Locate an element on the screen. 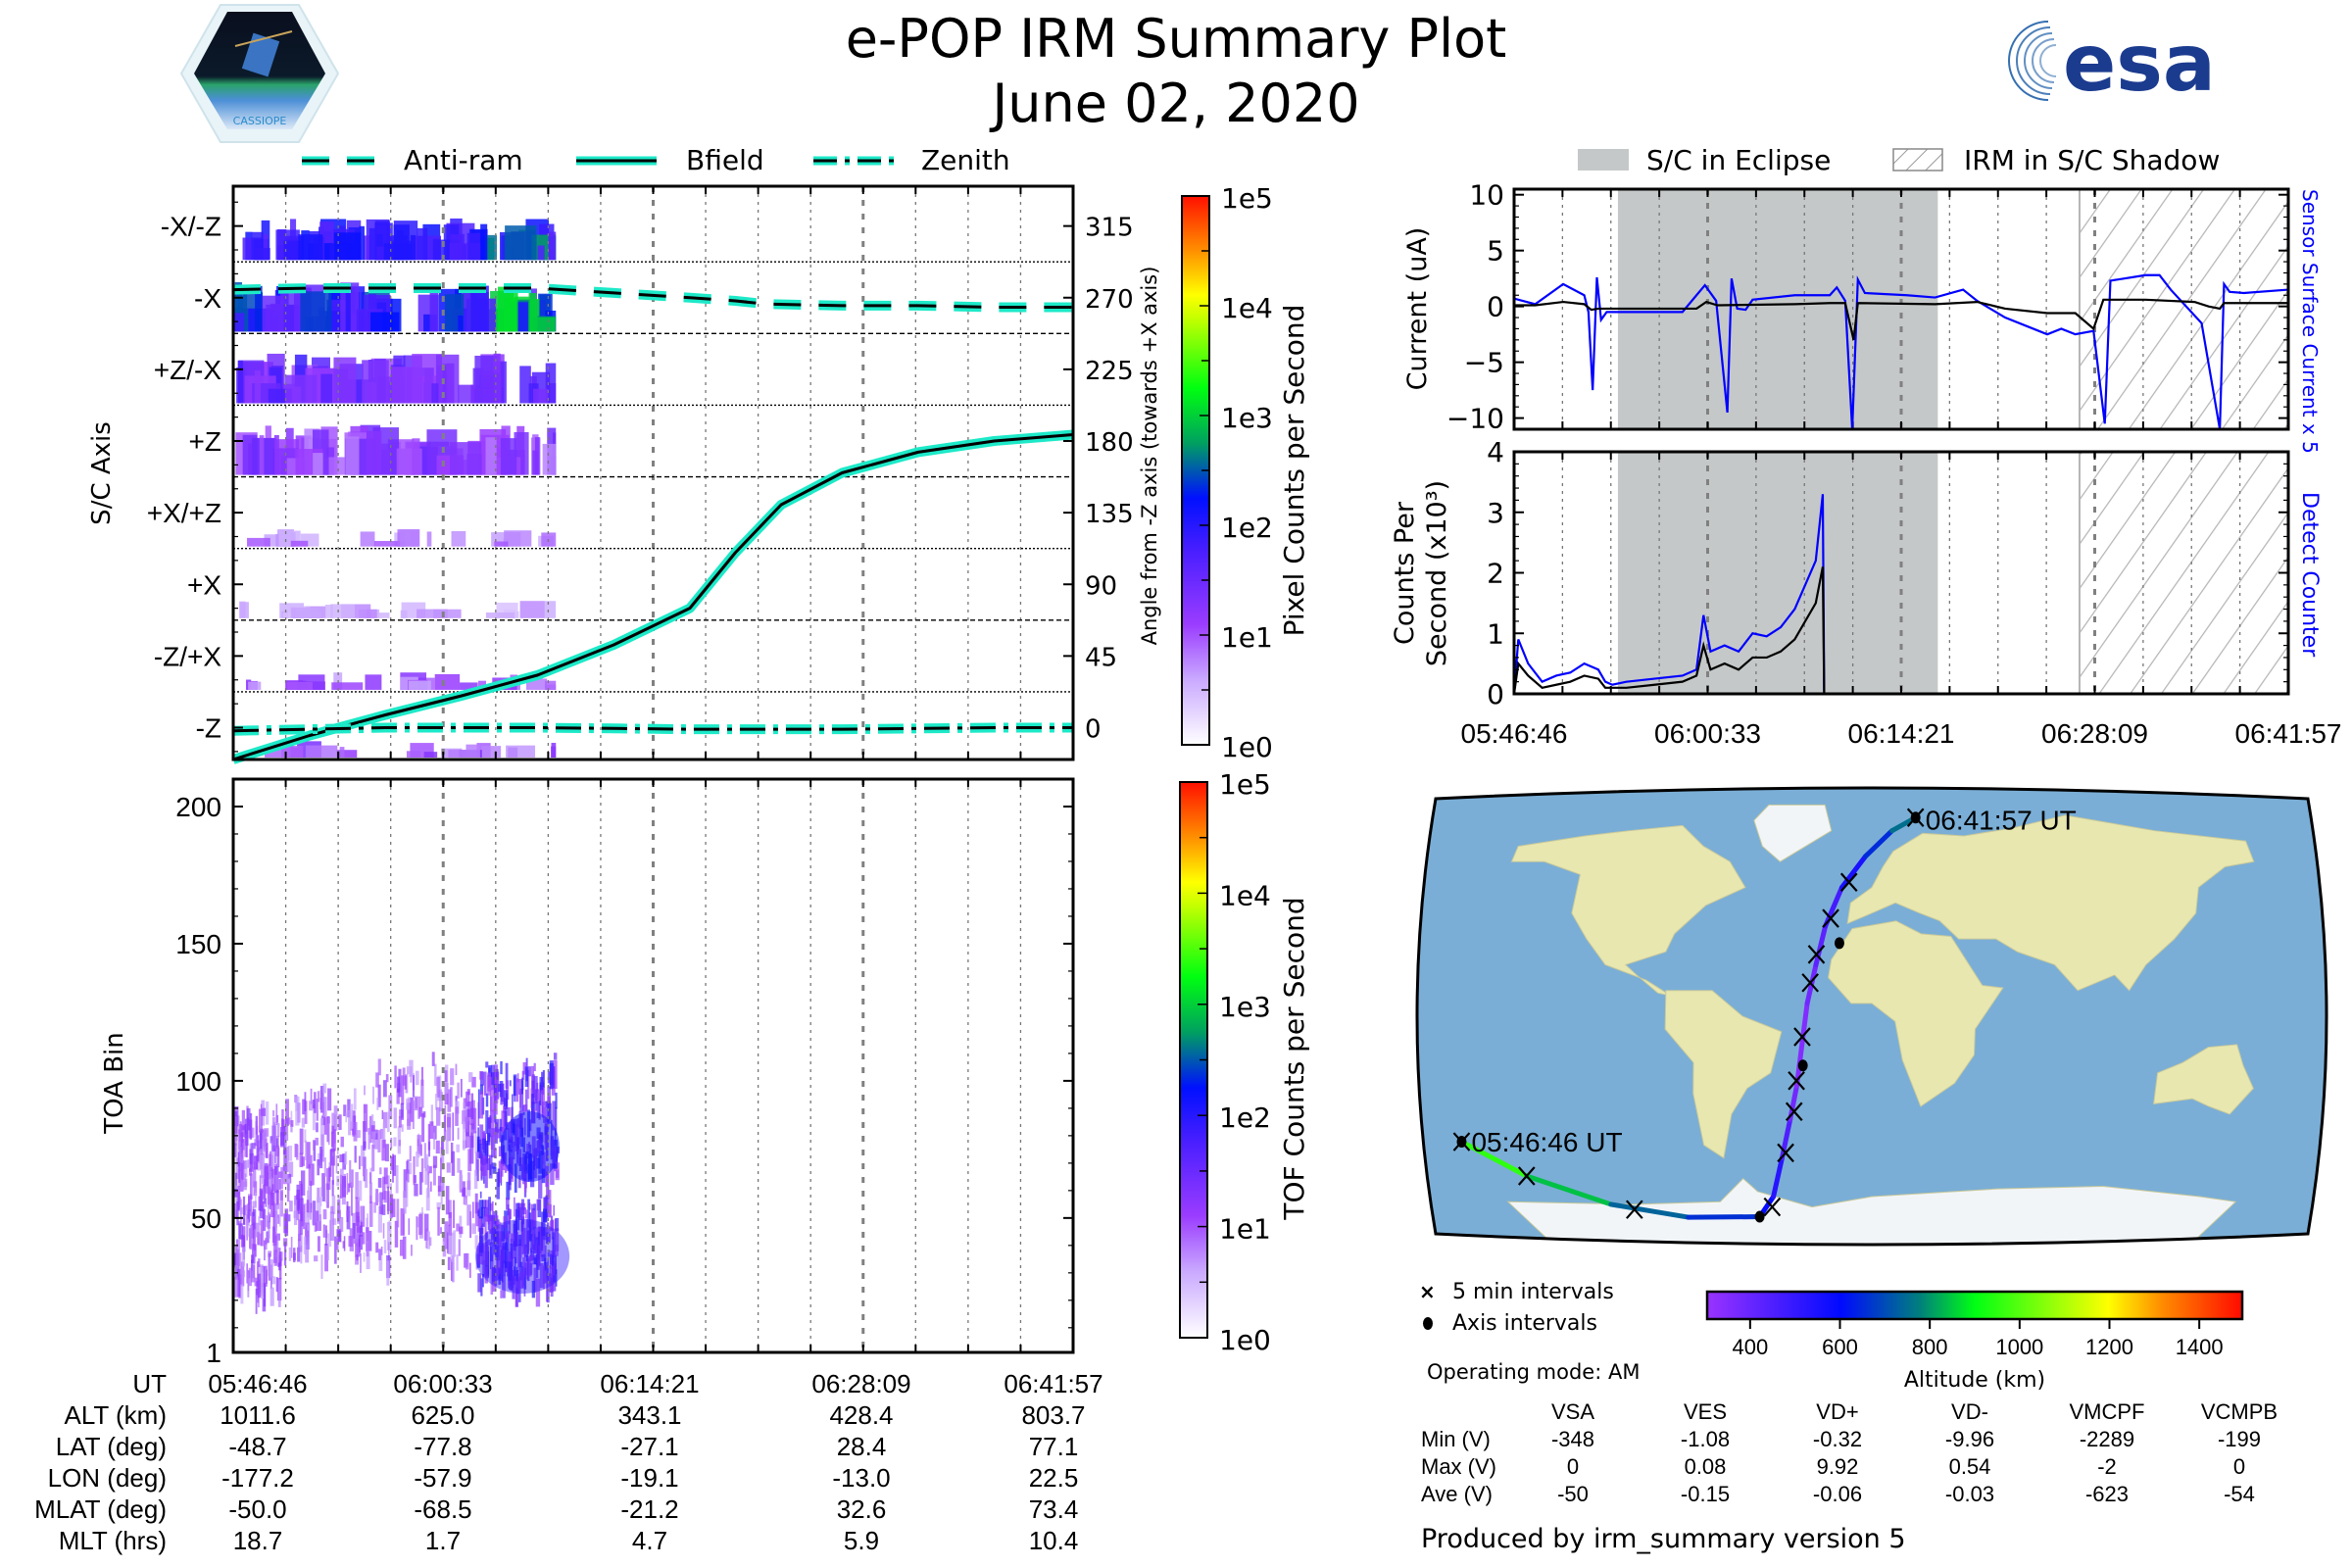 The width and height of the screenshot is (2352, 1568). continent-south-america is located at coordinates (1723, 1074).